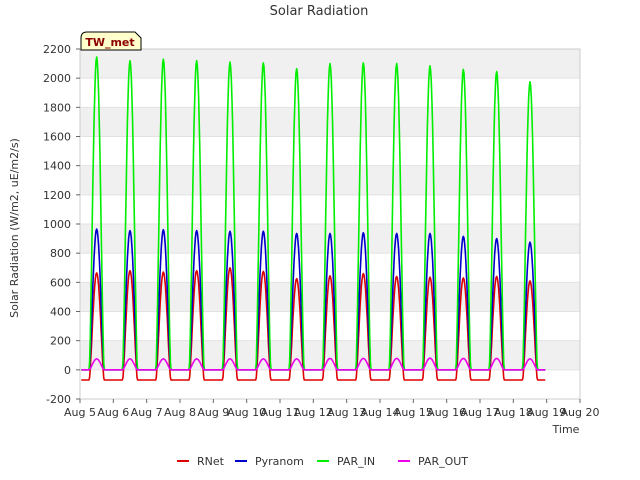  Describe the element at coordinates (14, 228) in the screenshot. I see `y-axis-label: Solar Radiation (W/m2, uE/m2/s)` at that location.